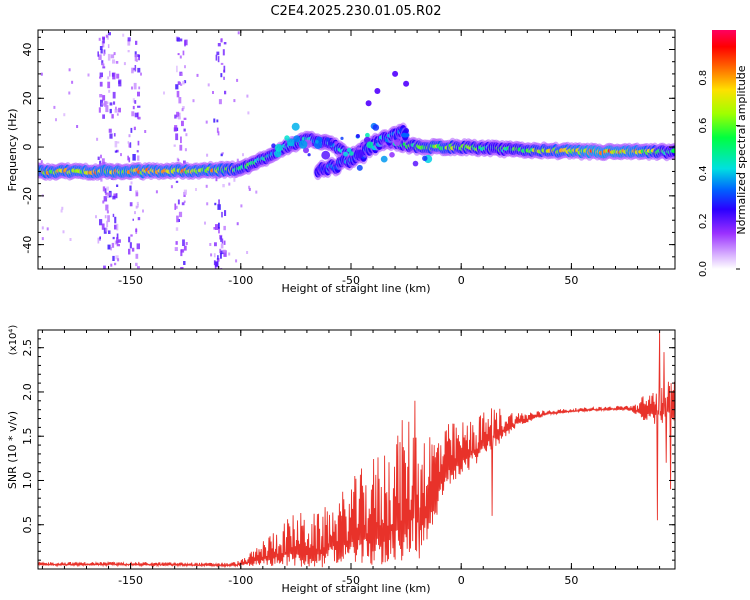  What do you see at coordinates (13, 340) in the screenshot?
I see `snr-y-multiplier: (x10⁴)` at bounding box center [13, 340].